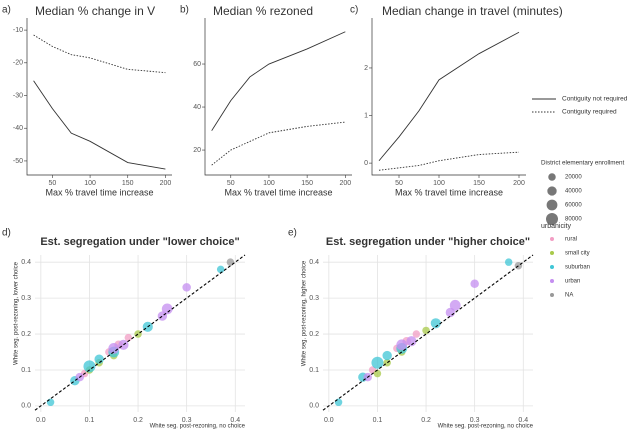 The height and width of the screenshot is (431, 640). What do you see at coordinates (366, 115) in the screenshot?
I see `y-tick-label: 1` at bounding box center [366, 115].